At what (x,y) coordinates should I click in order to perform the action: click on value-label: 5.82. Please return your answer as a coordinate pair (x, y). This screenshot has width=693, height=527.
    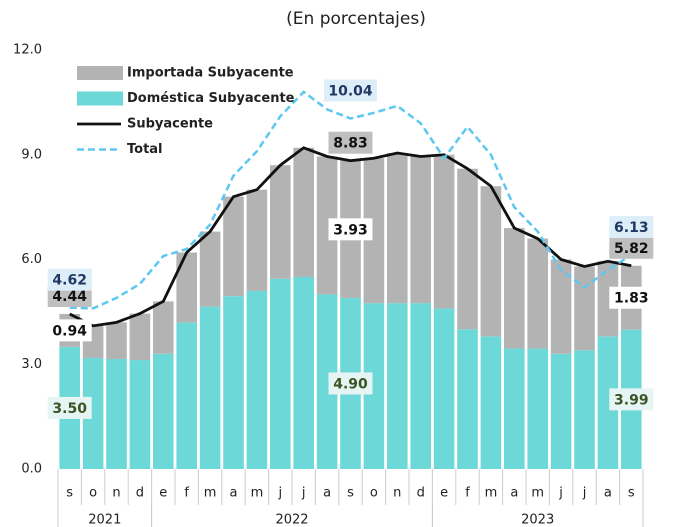
    Looking at the image, I should click on (631, 249).